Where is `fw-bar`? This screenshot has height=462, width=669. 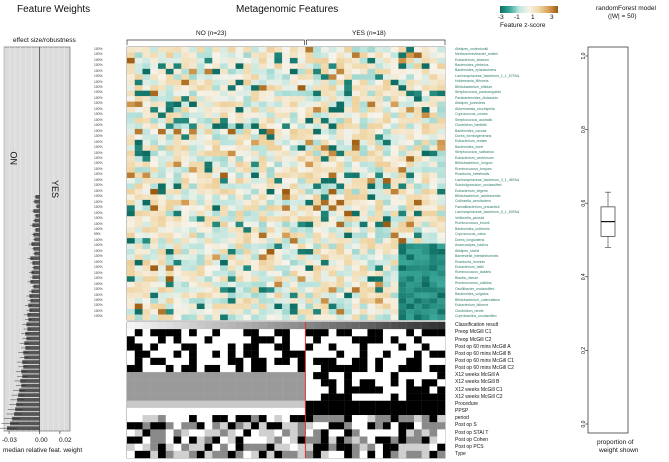 fw-bar is located at coordinates (35, 291).